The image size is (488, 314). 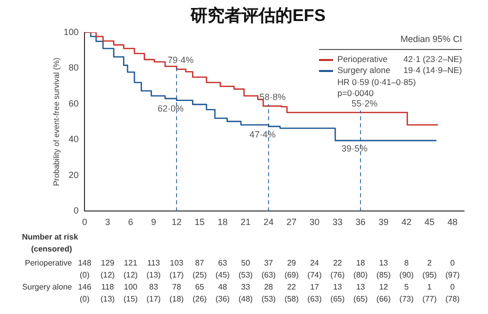 What do you see at coordinates (364, 71) in the screenshot?
I see `legend-label: Surgery alone` at bounding box center [364, 71].